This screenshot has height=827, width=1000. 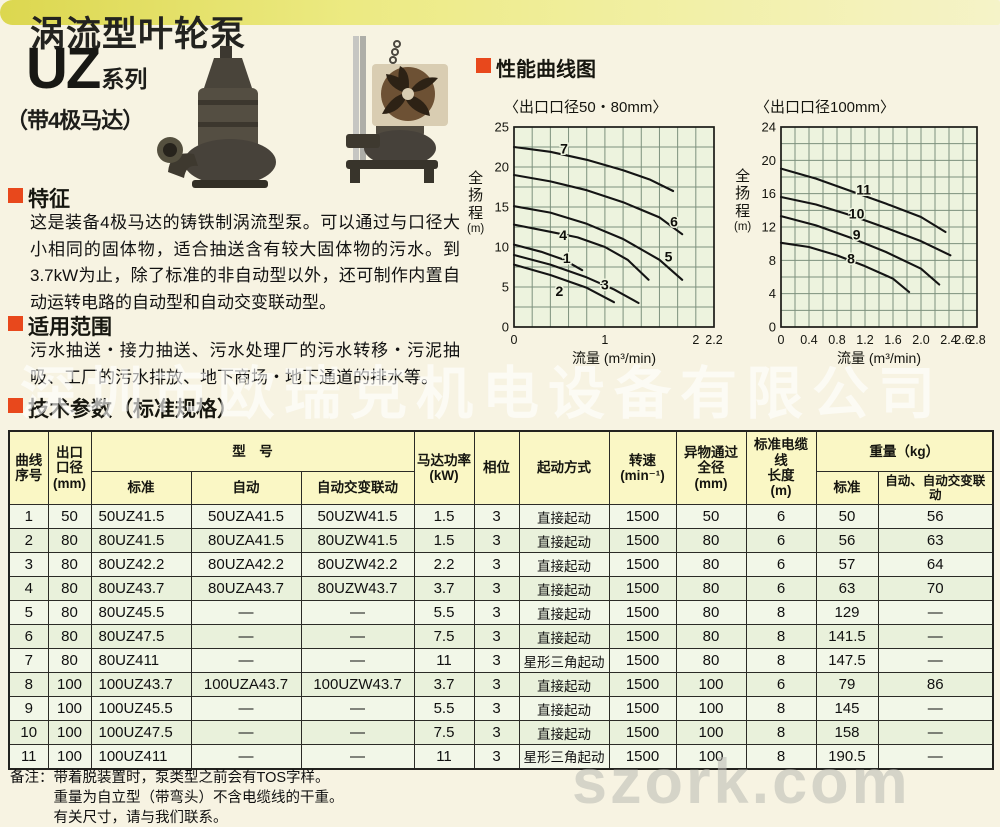 I want to click on curve-label-7: 7, so click(x=564, y=149).